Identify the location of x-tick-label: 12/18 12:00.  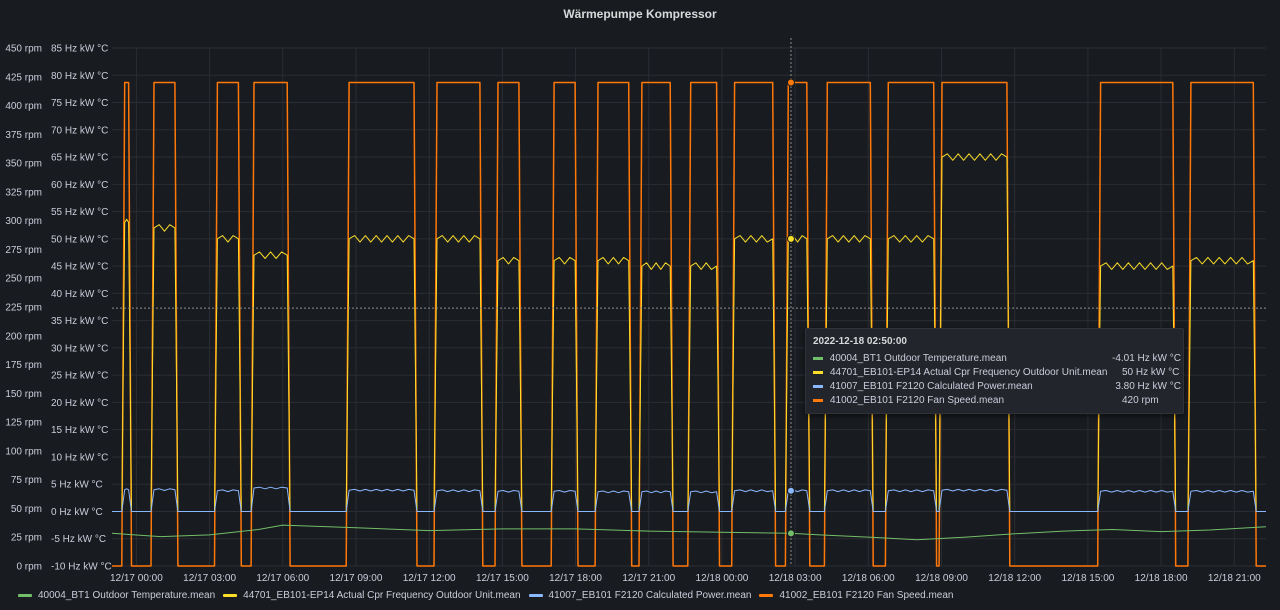
(1014, 578).